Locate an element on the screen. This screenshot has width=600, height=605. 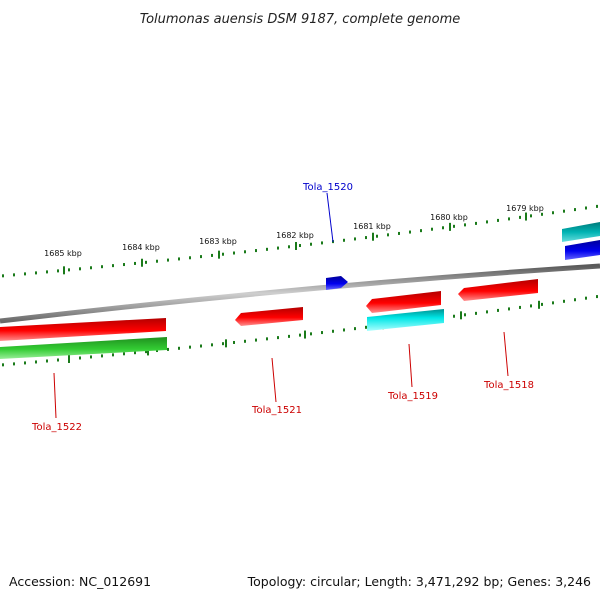
gene-feature-teal-partial is located at coordinates (581, 232).